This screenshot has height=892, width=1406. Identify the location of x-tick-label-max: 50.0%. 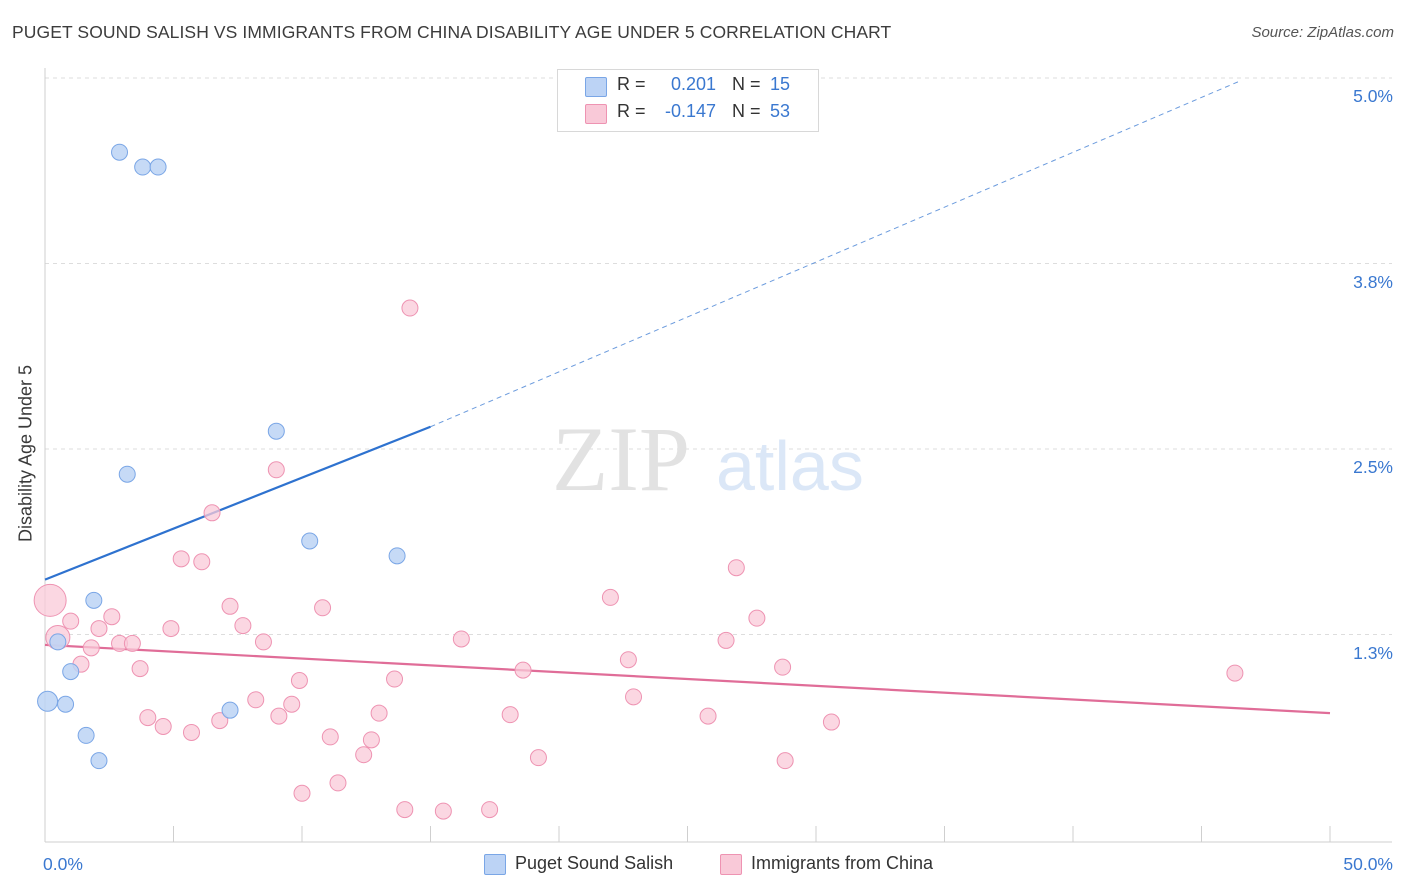
(1368, 864).